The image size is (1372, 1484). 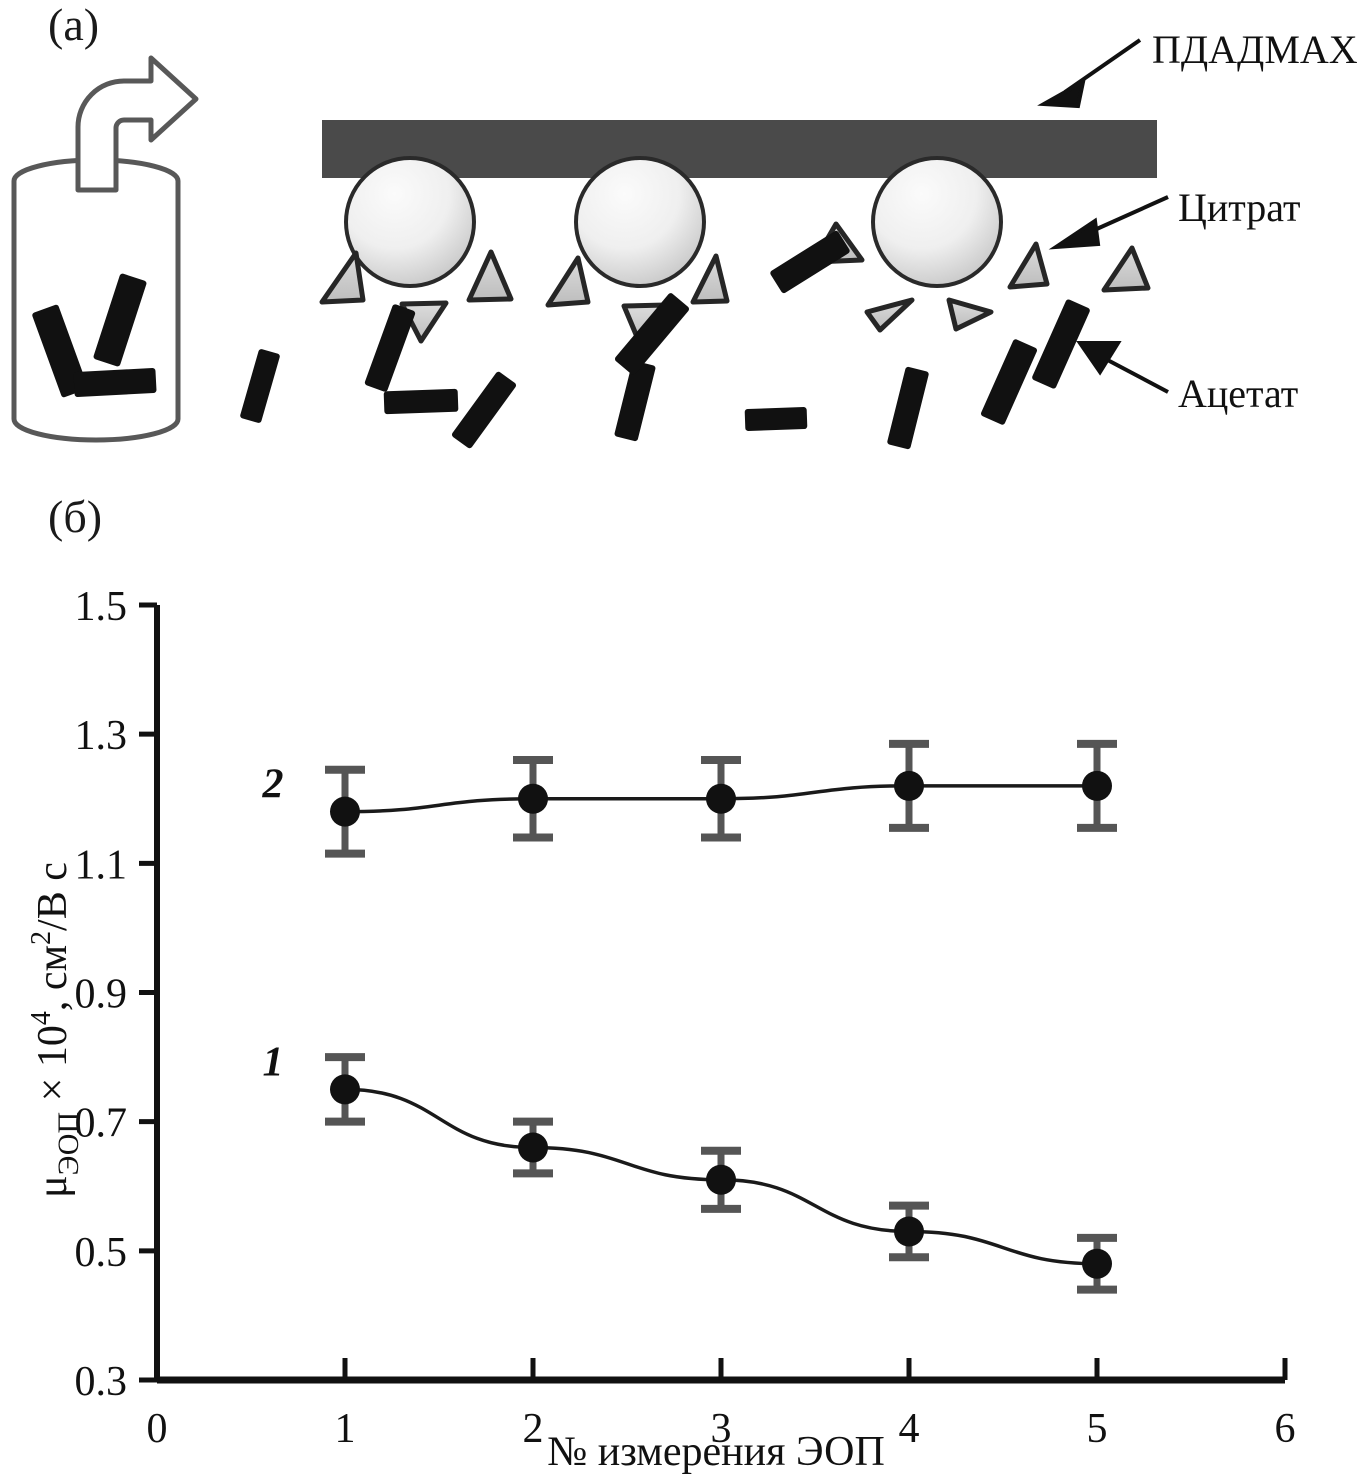 I want to click on y-tick-label: 1.5, so click(x=101, y=607).